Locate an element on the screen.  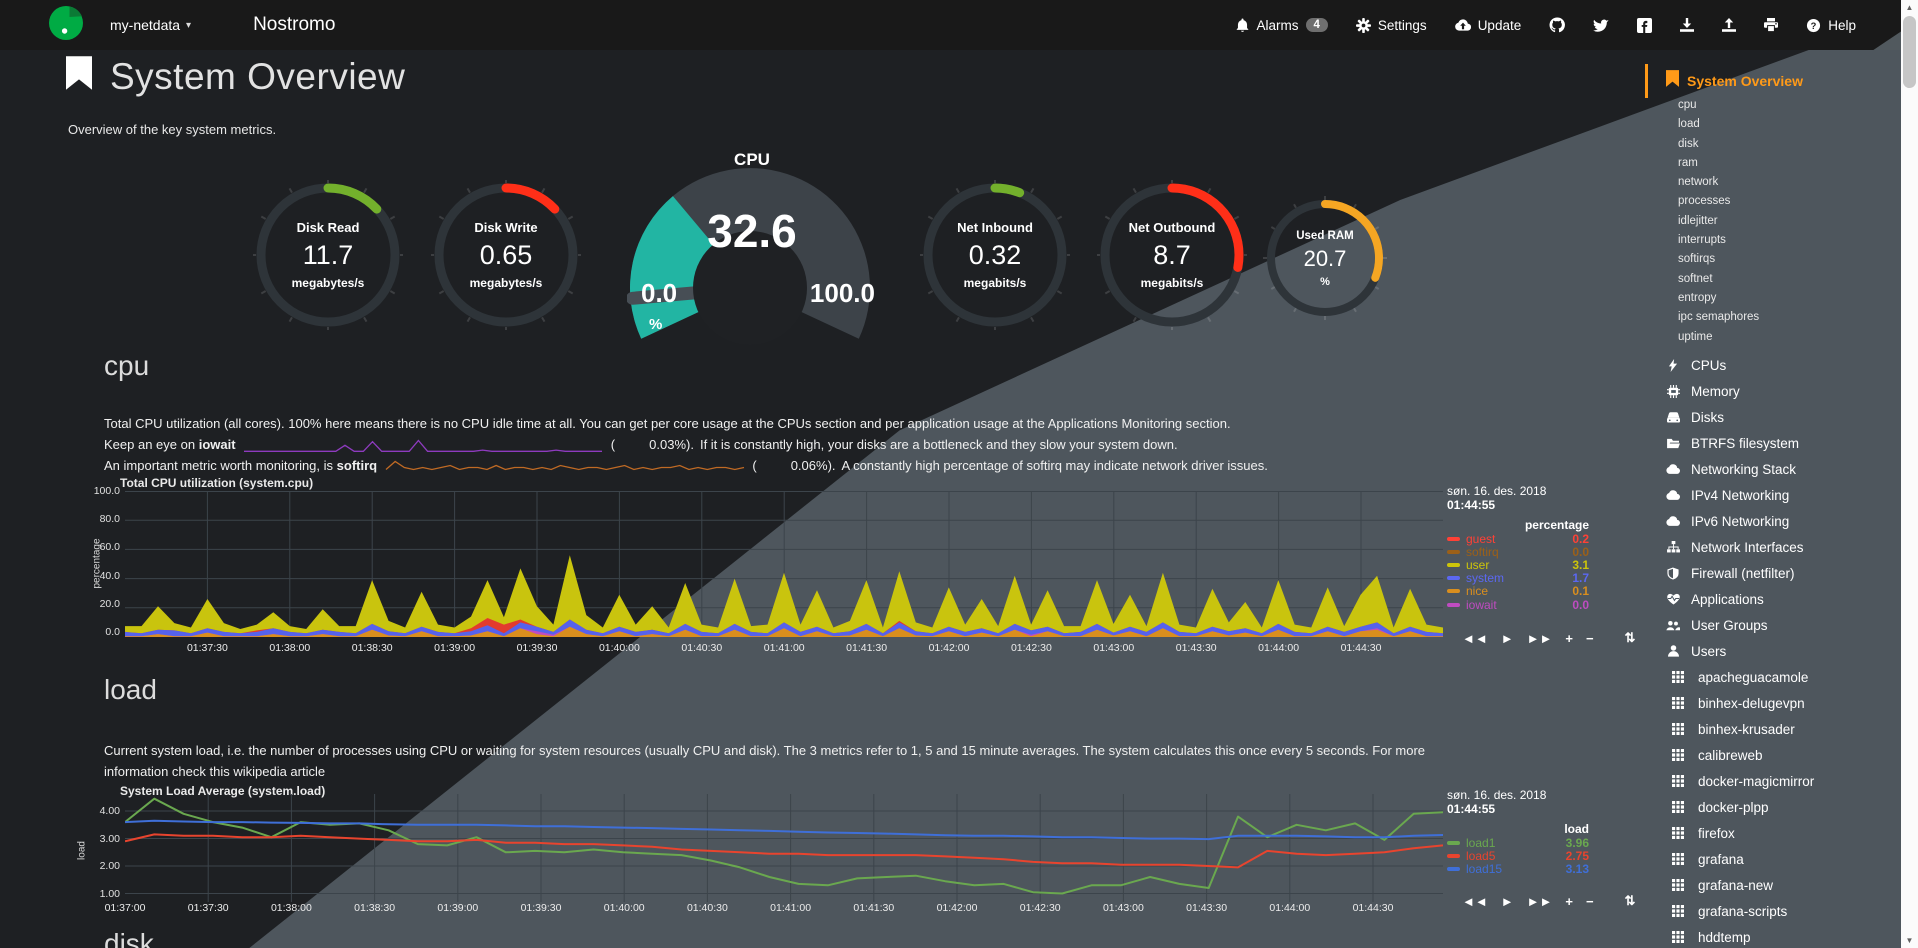
scrollbar-down-arrow: ▼ is located at coordinates (1909, 940).